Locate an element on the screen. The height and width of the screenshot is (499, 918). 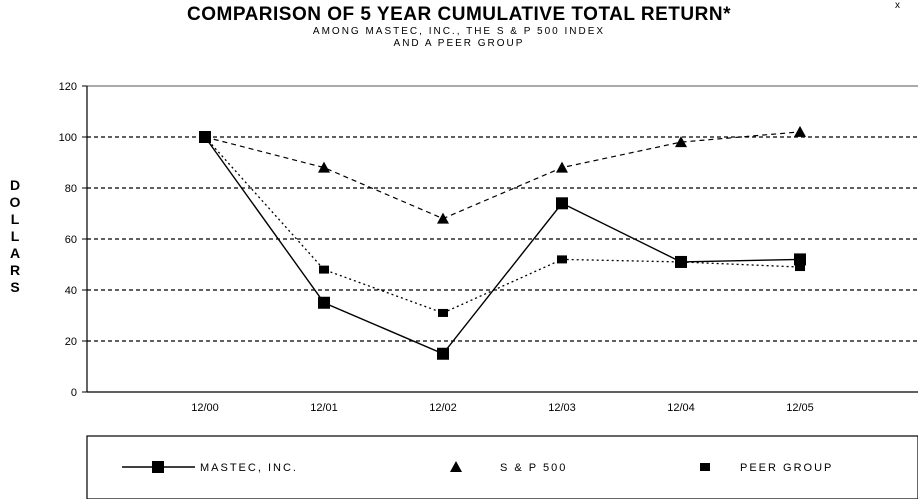
y-axis-label-letter: D is located at coordinates (15, 185).